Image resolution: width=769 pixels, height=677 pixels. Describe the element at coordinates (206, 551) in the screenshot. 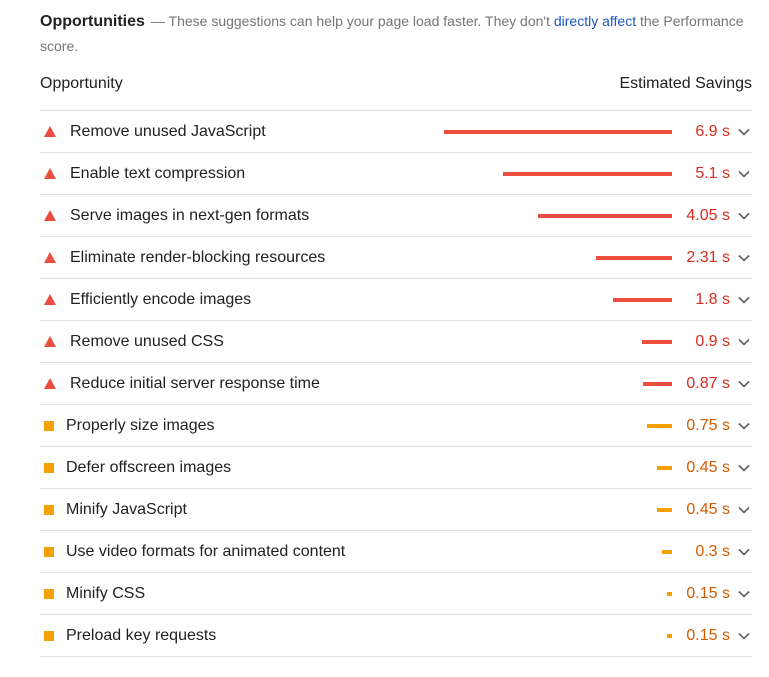

I see `opportunity-label: Use video formats for animated content` at that location.